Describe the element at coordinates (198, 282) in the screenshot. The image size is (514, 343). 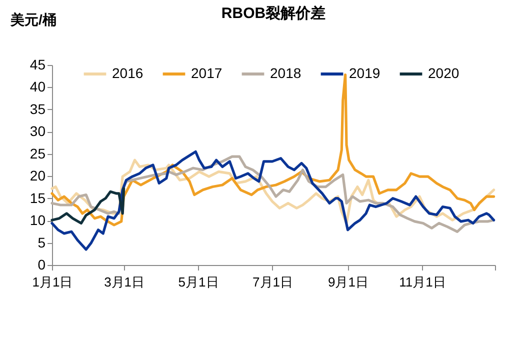
I see `x-tick-label: 5月1日` at that location.